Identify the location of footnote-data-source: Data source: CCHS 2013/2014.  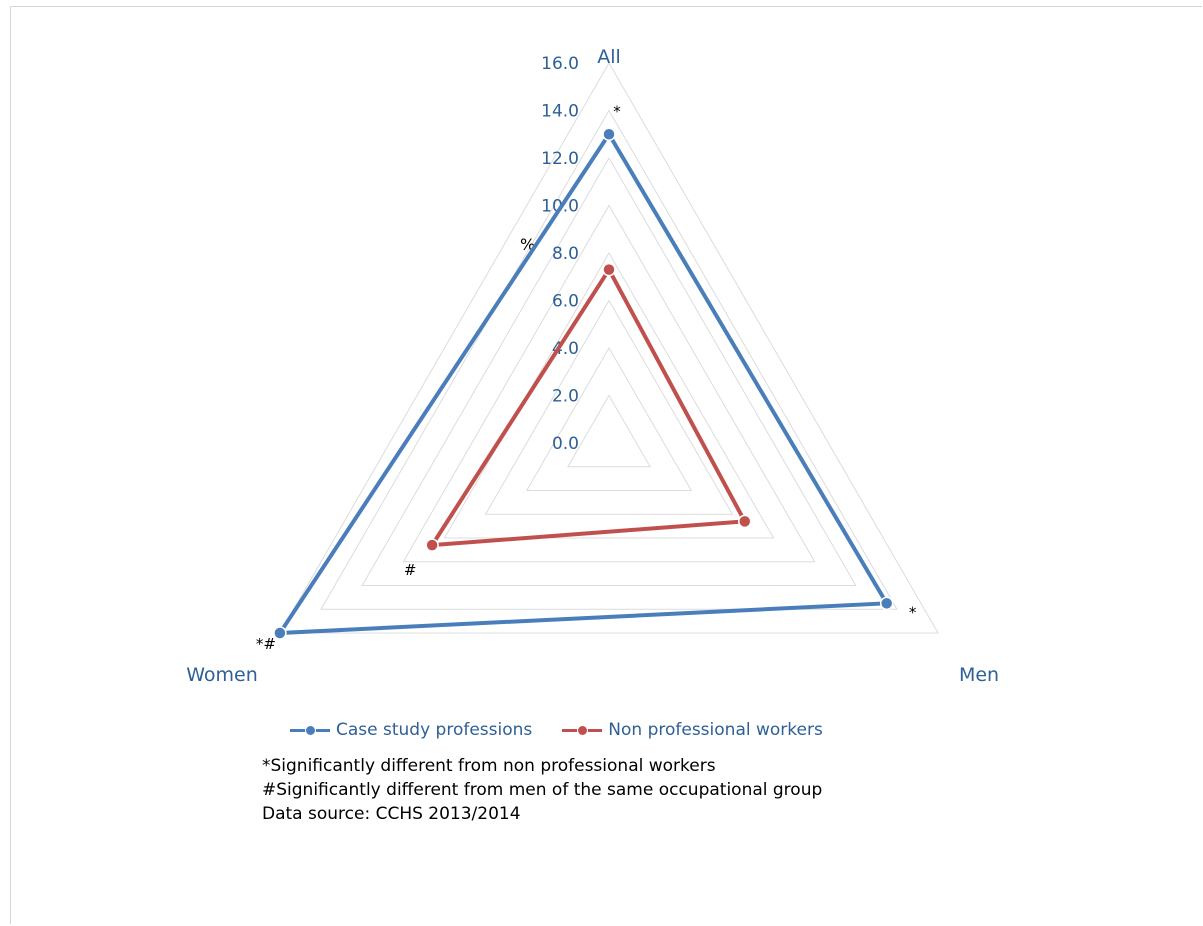
(391, 814).